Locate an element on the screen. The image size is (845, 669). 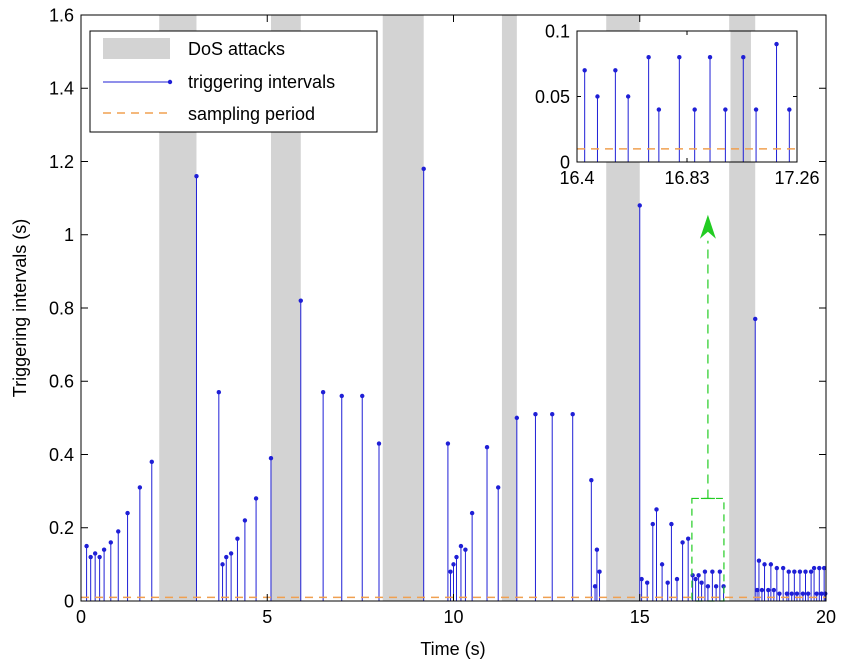
y-tick-label-3: 0.6 is located at coordinates (61, 382).